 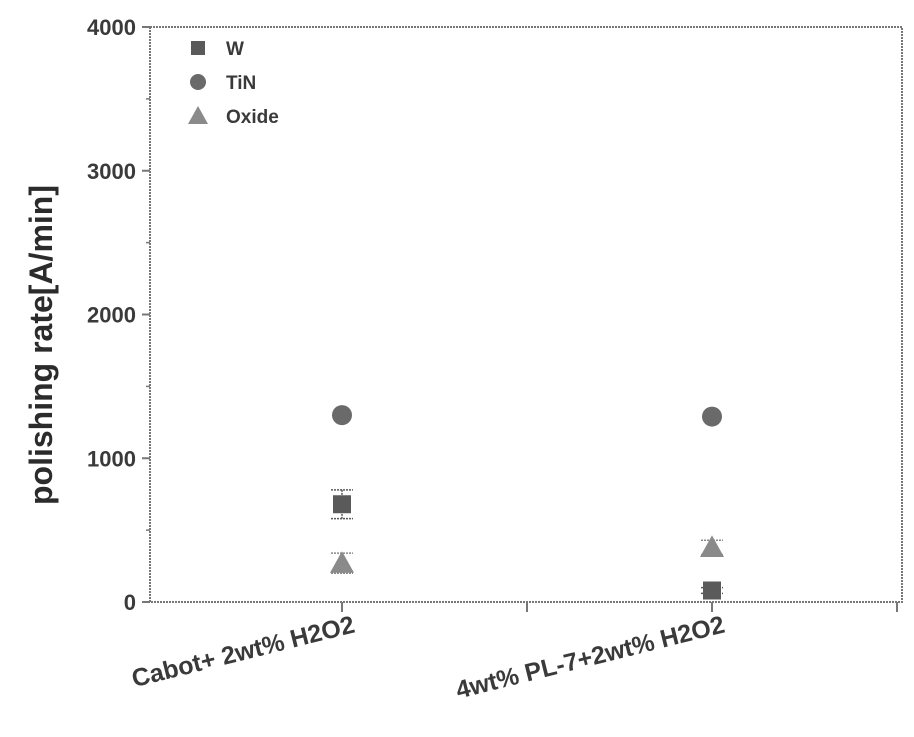 What do you see at coordinates (130, 602) in the screenshot?
I see `y-tick-label: 0` at bounding box center [130, 602].